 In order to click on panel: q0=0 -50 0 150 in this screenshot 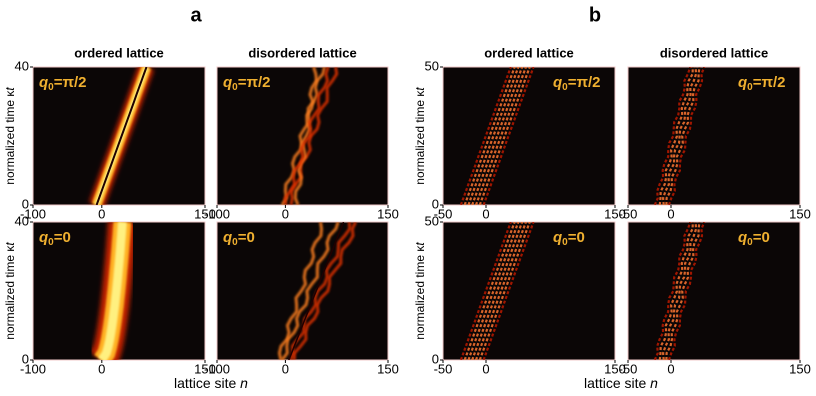, I will do `click(715, 298)`.